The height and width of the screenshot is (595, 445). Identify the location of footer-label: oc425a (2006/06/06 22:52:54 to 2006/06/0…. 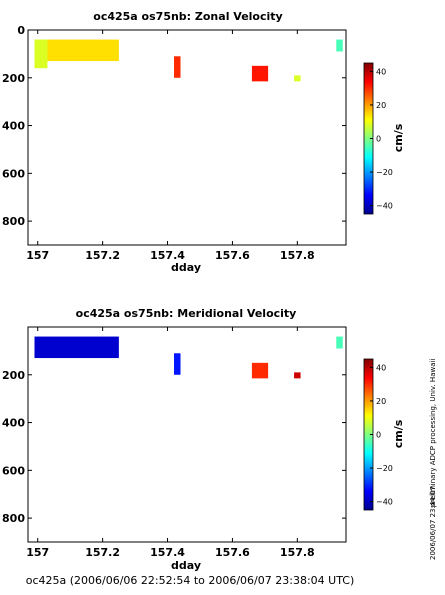
(190, 580).